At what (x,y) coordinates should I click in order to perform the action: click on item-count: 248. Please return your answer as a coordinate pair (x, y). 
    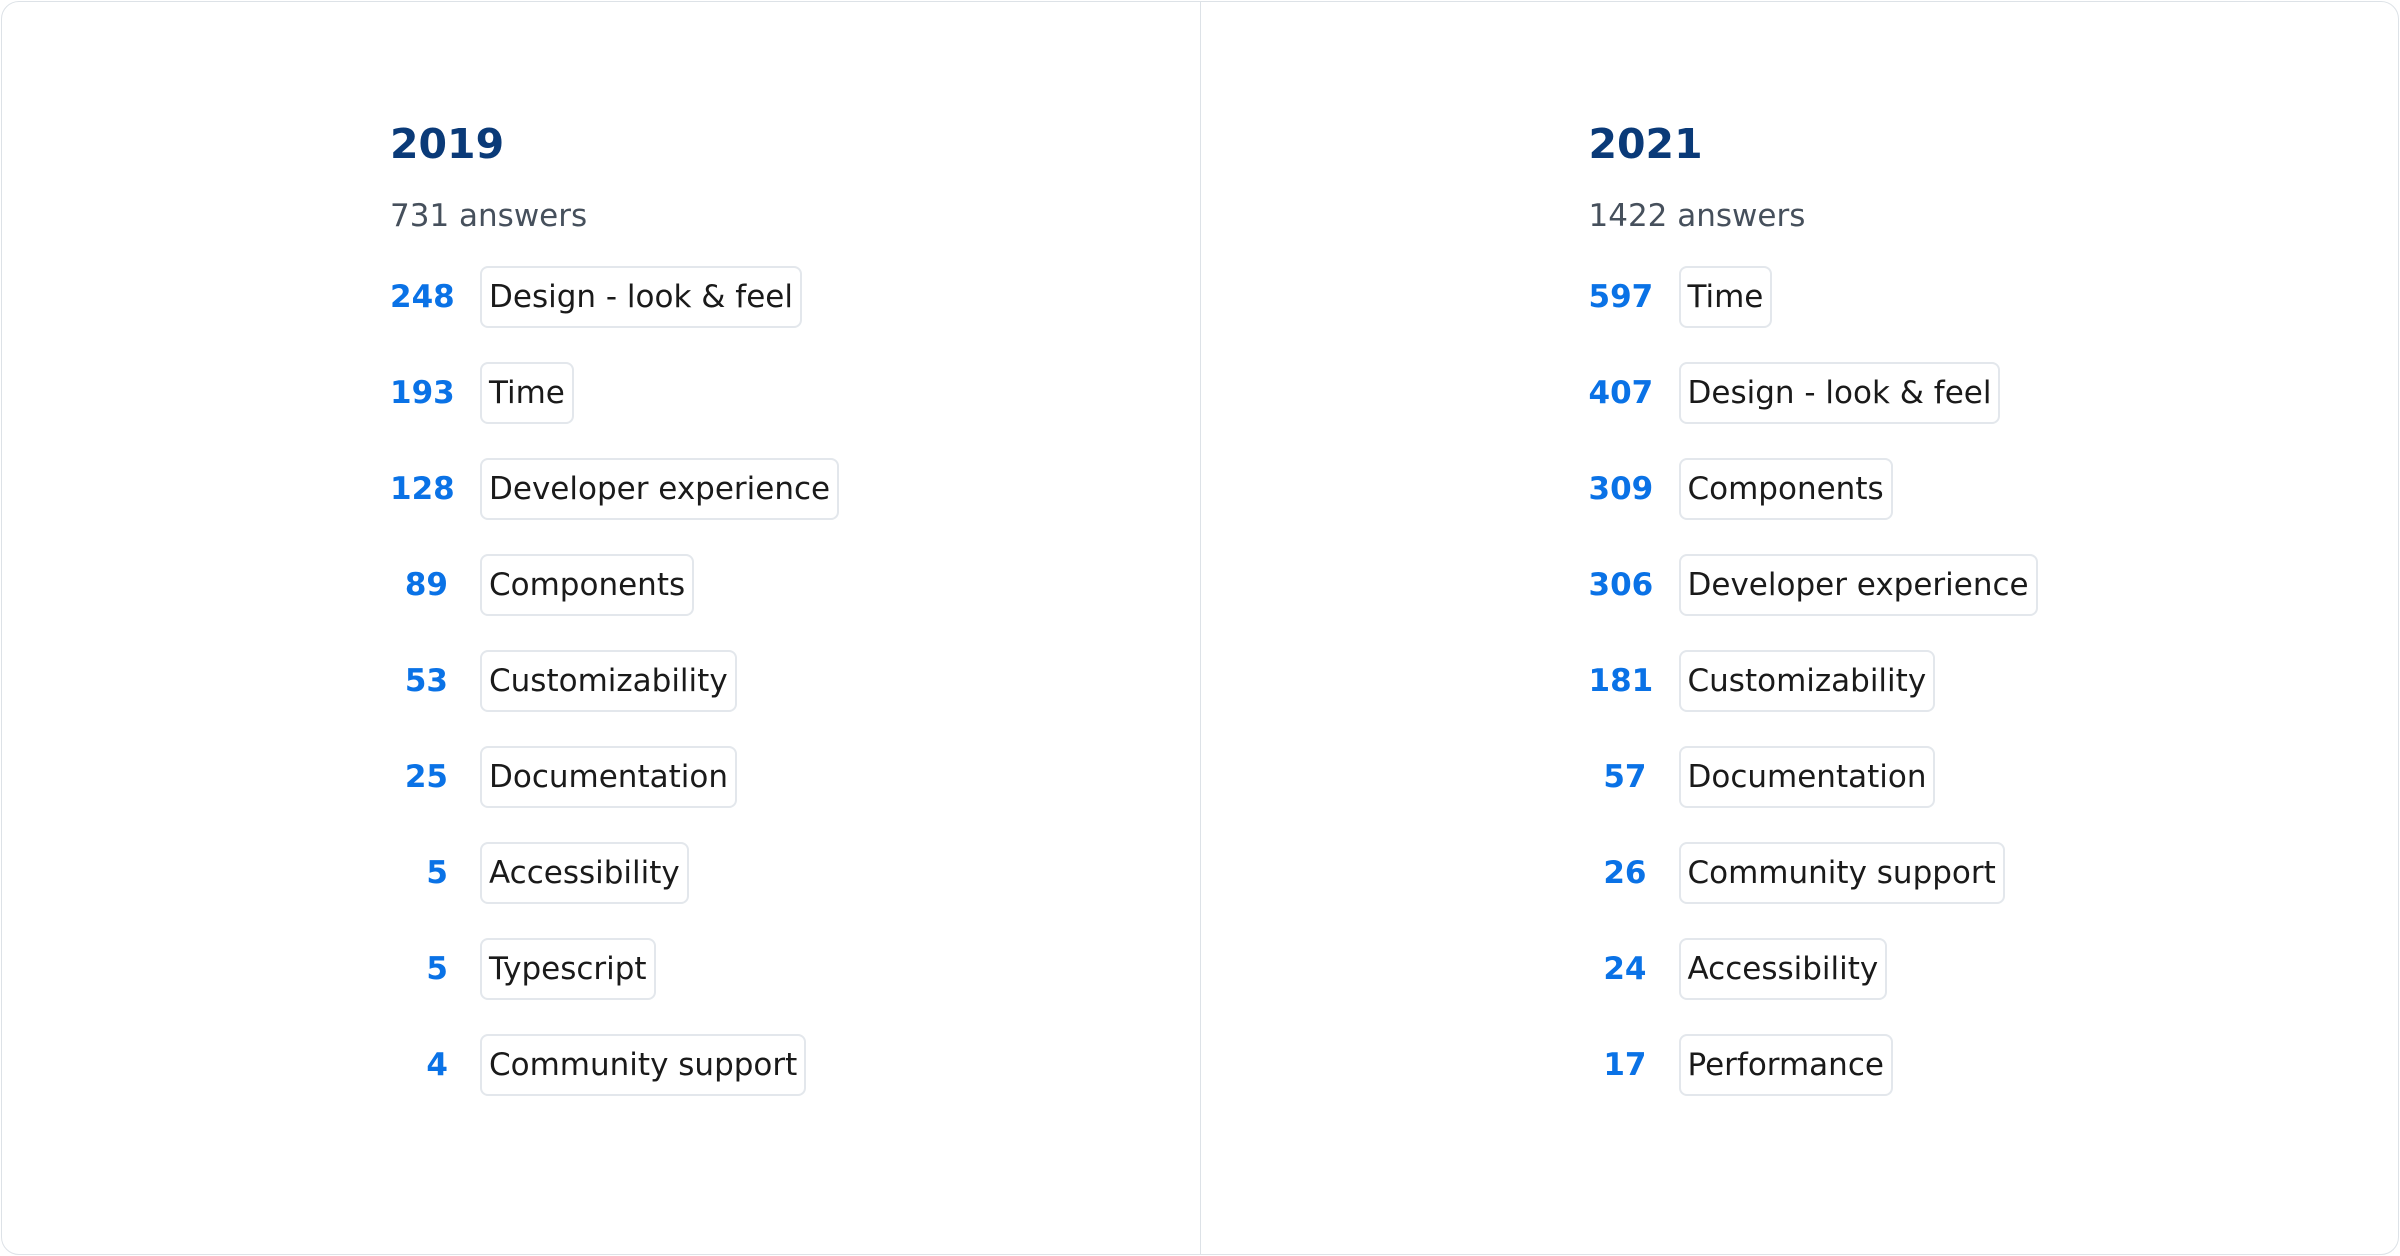
    Looking at the image, I should click on (422, 297).